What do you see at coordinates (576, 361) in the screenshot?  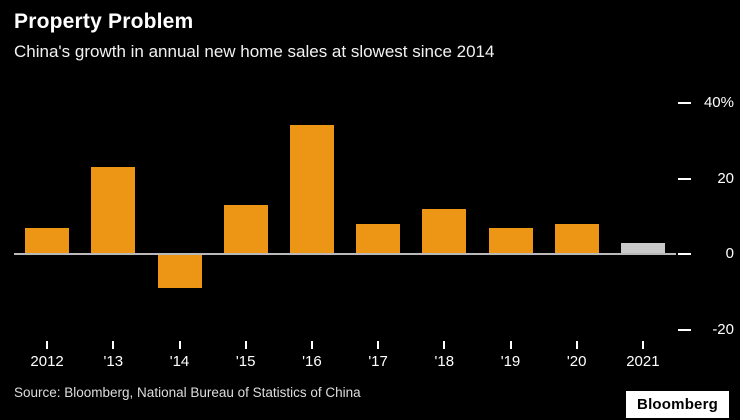 I see `x-label-20: '20` at bounding box center [576, 361].